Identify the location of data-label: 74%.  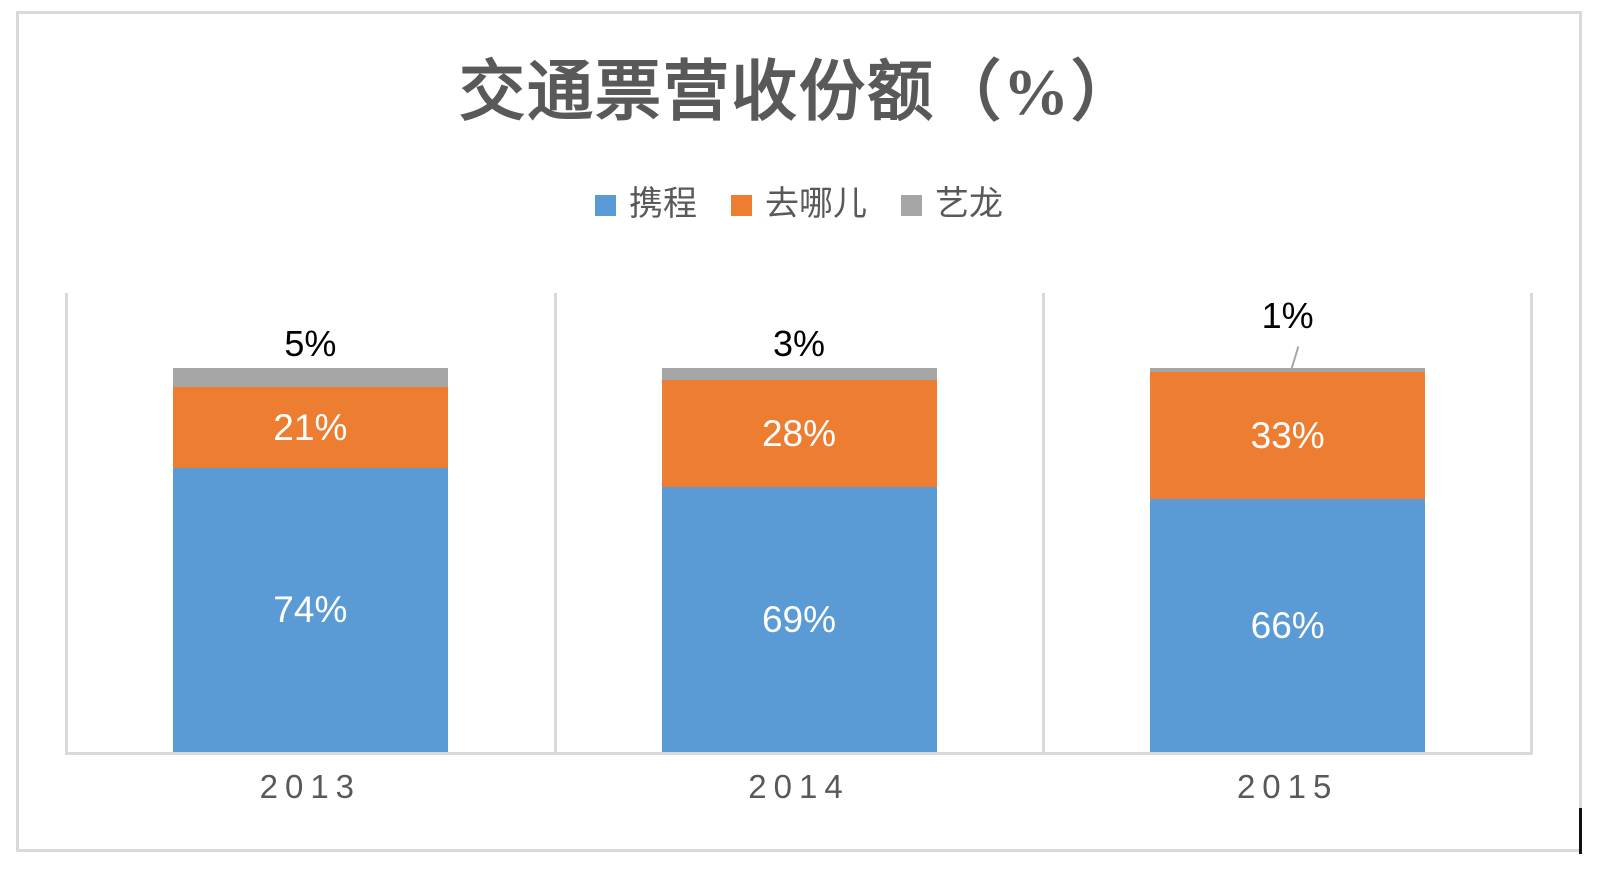
(310, 610).